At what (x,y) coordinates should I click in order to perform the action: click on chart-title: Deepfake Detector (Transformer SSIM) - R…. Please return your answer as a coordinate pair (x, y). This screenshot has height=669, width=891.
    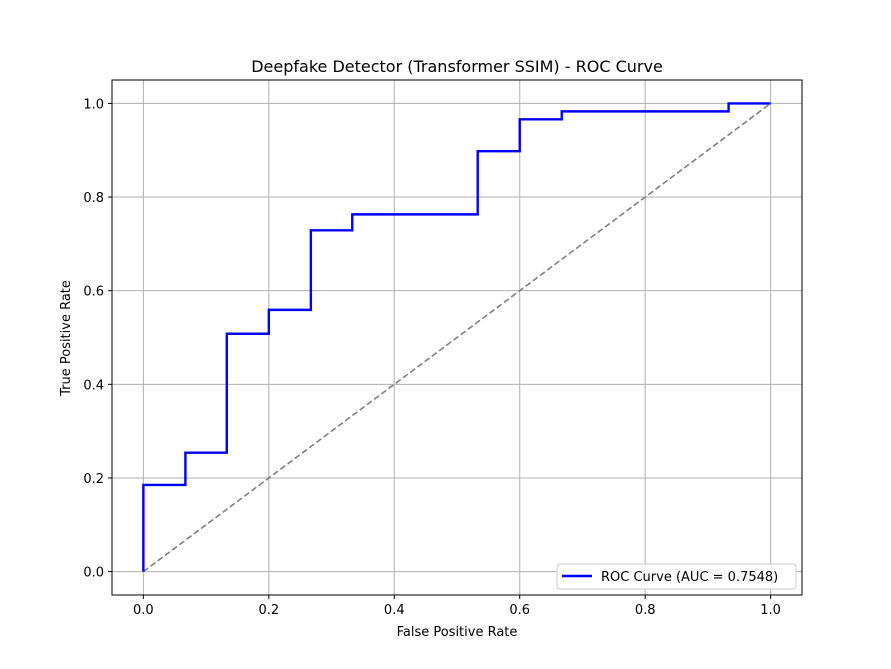
    Looking at the image, I should click on (457, 66).